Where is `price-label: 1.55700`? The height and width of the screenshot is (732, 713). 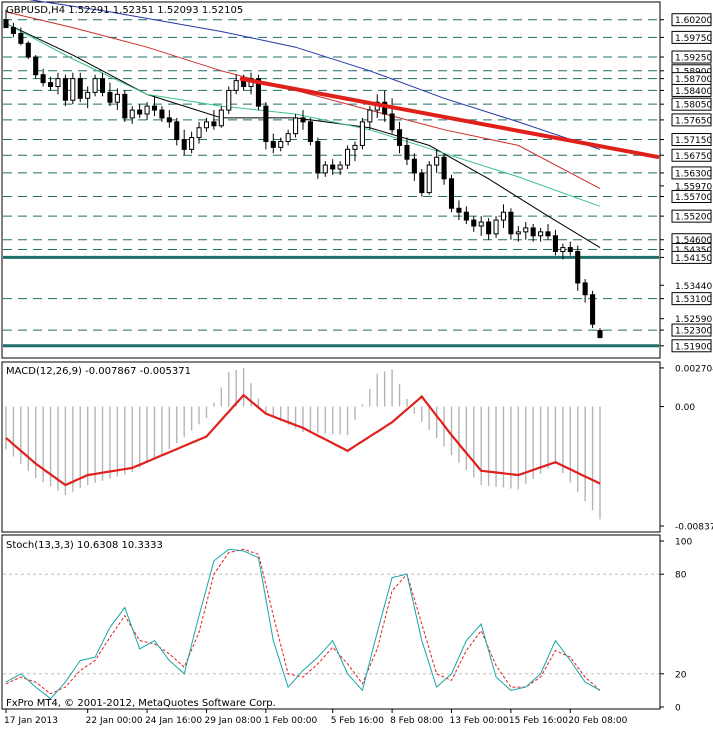
price-label: 1.55700 is located at coordinates (693, 198).